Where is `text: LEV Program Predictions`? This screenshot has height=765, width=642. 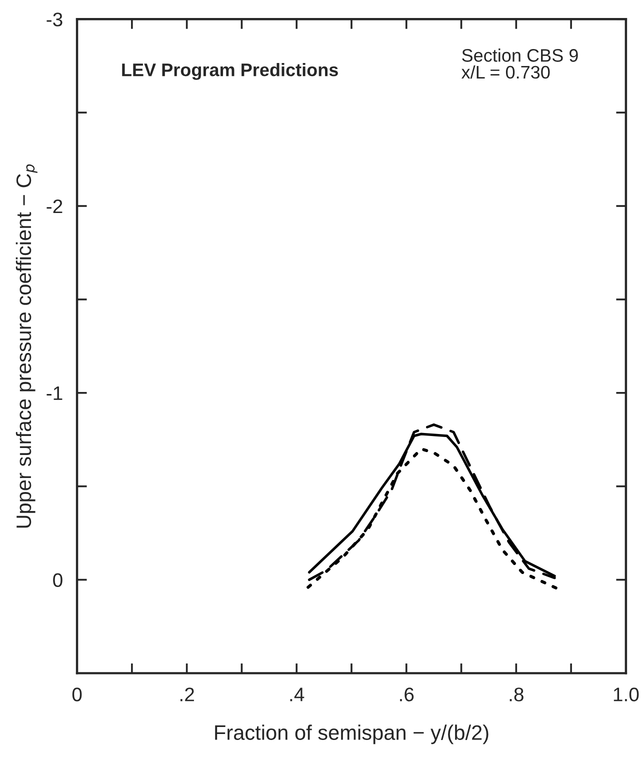
text: LEV Program Predictions is located at coordinates (230, 71).